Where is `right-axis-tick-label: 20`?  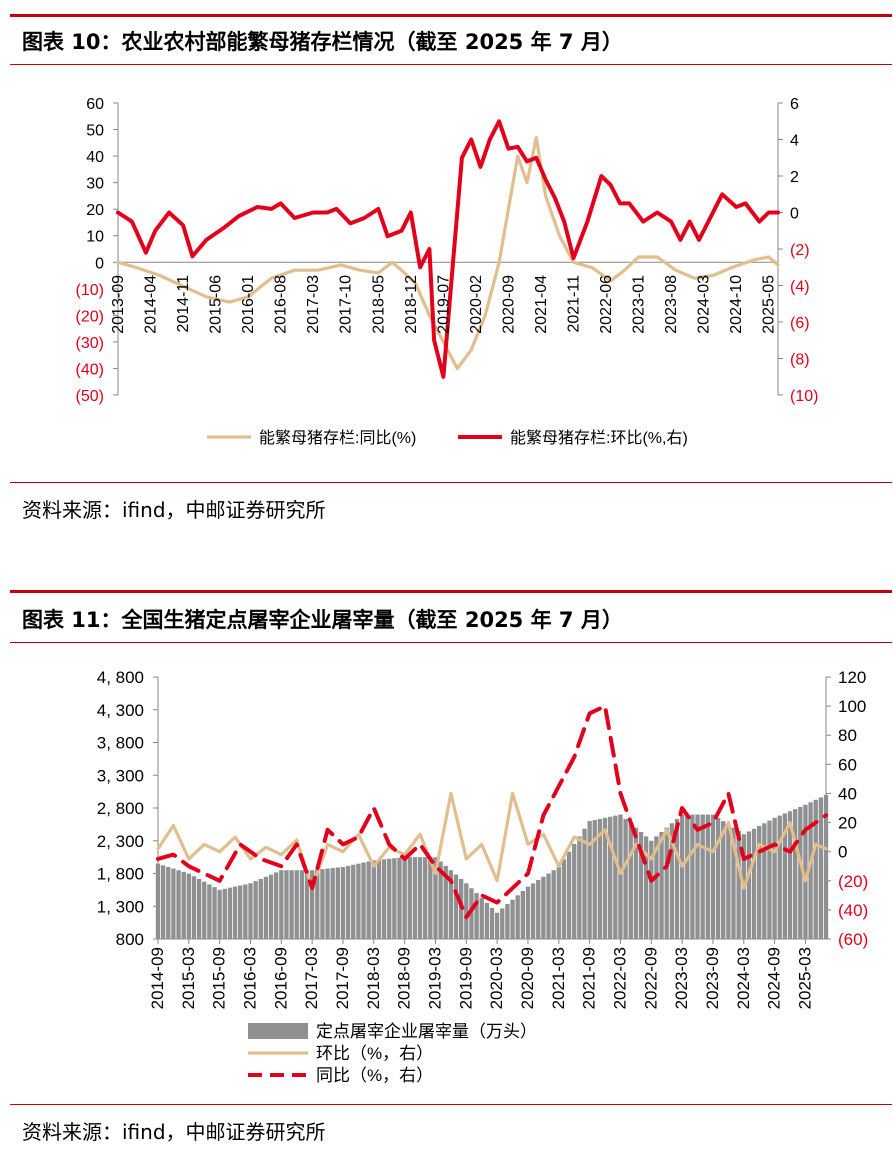
right-axis-tick-label: 20 is located at coordinates (847, 823).